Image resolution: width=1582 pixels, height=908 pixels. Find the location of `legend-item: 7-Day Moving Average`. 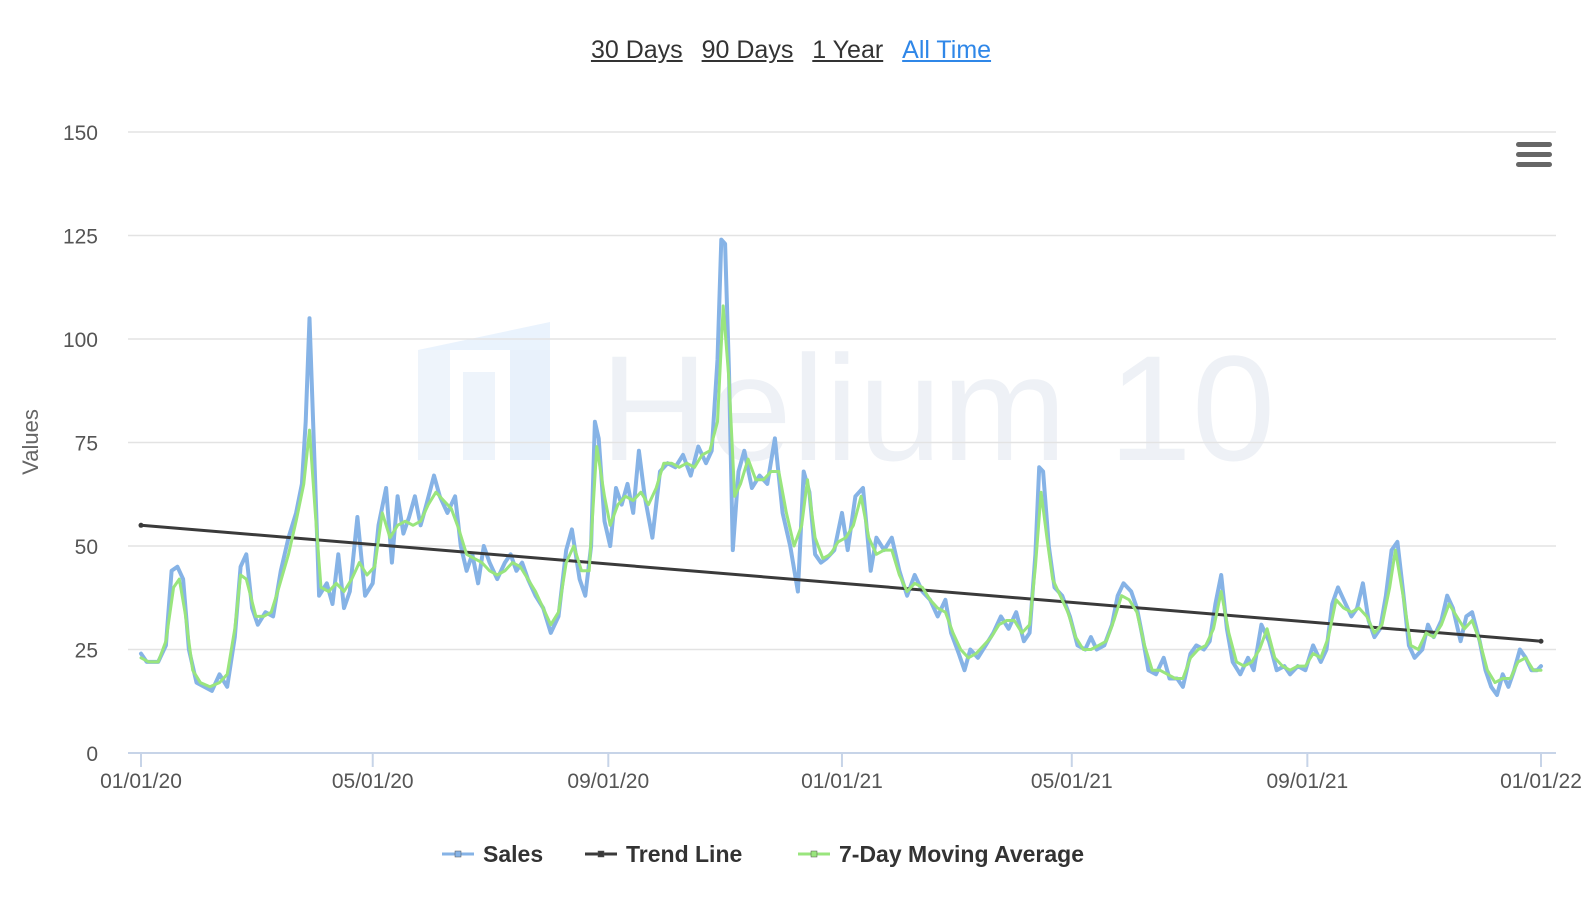

legend-item: 7-Day Moving Average is located at coordinates (941, 854).